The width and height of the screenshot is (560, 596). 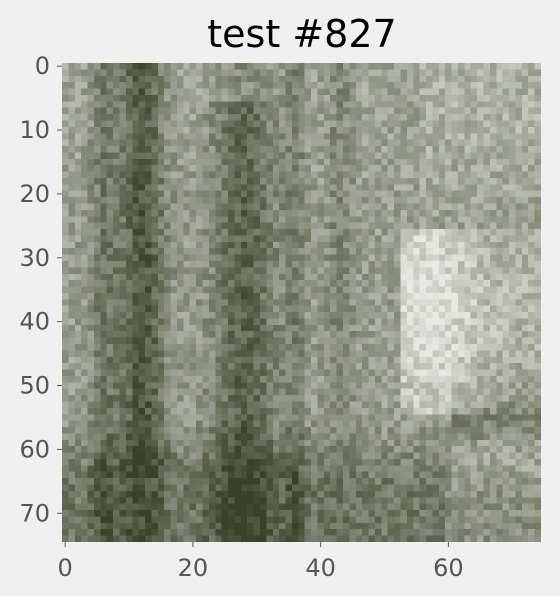 I want to click on y-tick-label: 70, so click(x=34, y=513).